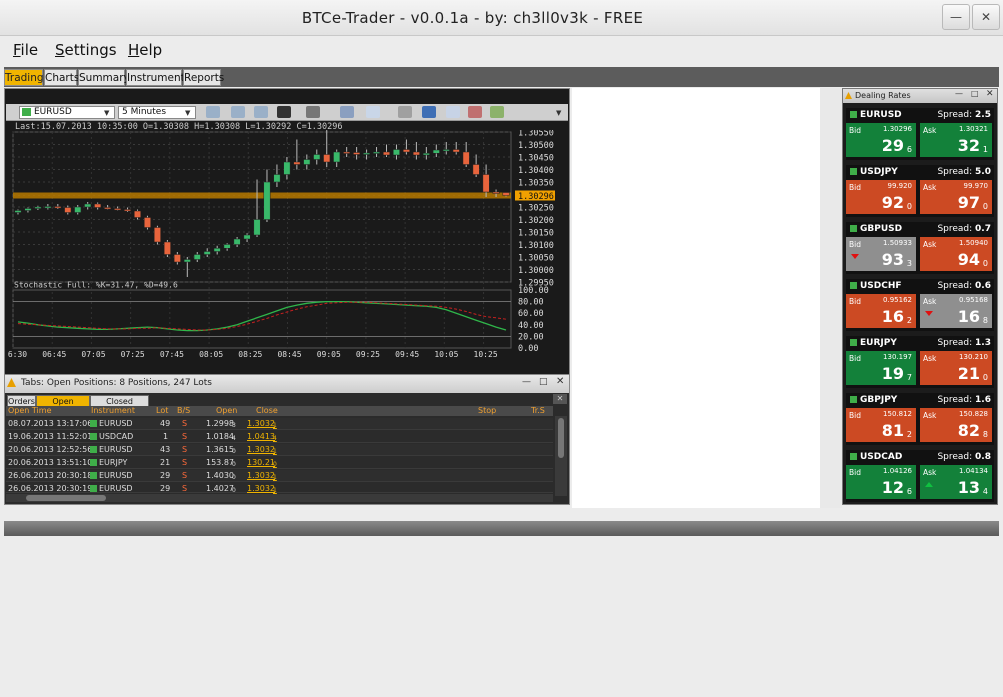  What do you see at coordinates (262, 316) in the screenshot?
I see `stoch-k-line` at bounding box center [262, 316].